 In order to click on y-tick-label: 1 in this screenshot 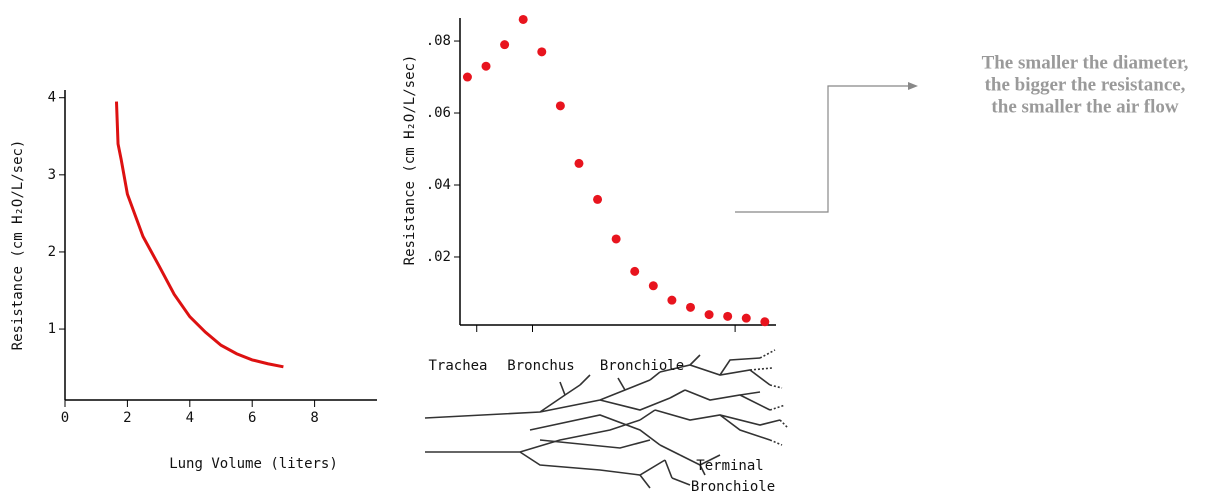, I will do `click(52, 329)`.